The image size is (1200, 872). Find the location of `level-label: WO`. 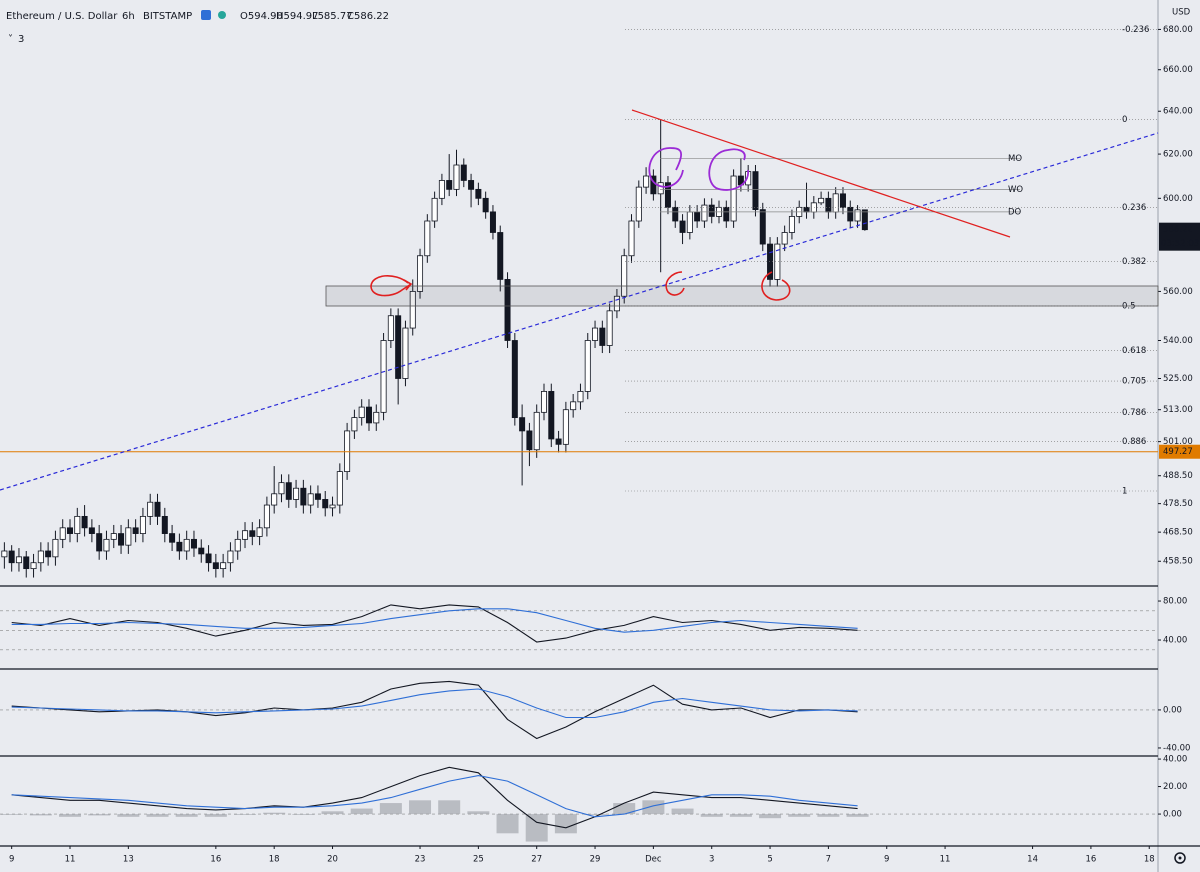

level-label: WO is located at coordinates (1015, 190).